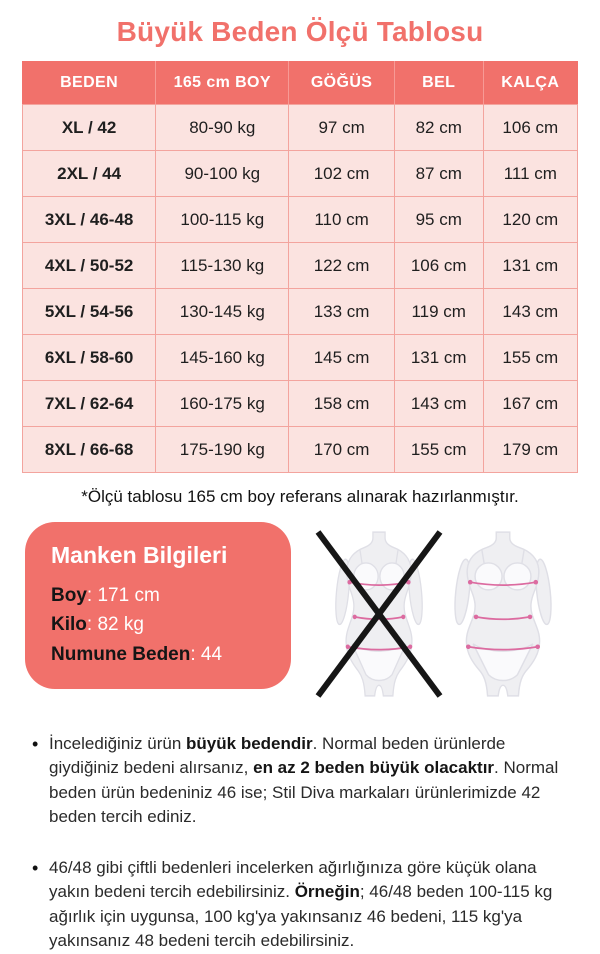 The width and height of the screenshot is (600, 954). What do you see at coordinates (341, 173) in the screenshot?
I see `table-cell: 102 cm` at bounding box center [341, 173].